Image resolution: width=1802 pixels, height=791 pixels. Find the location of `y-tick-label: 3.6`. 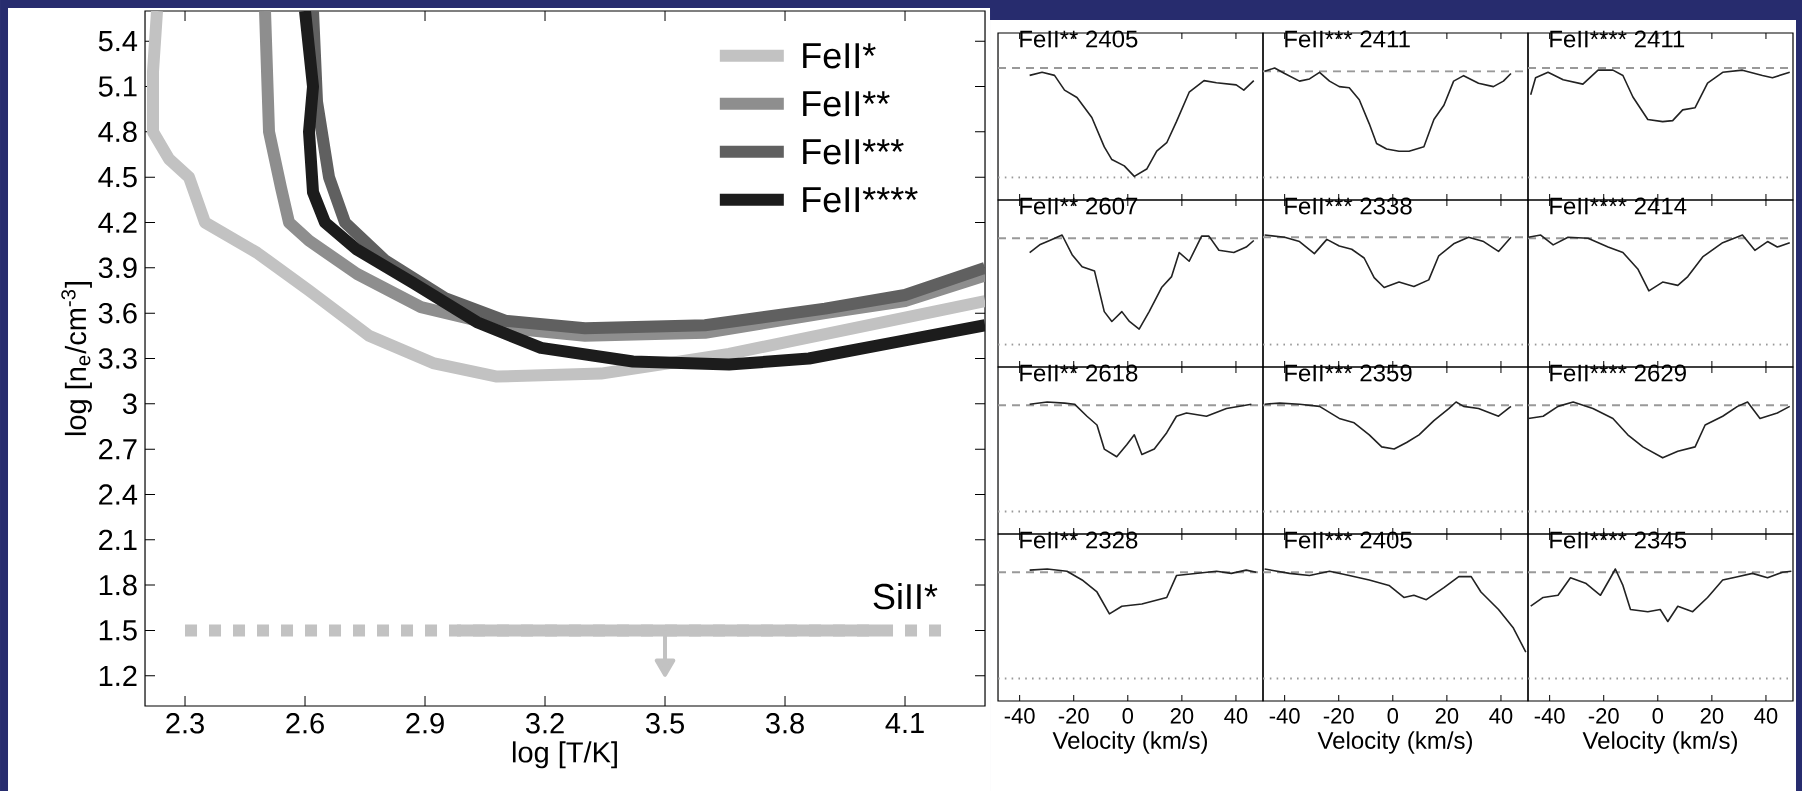

y-tick-label: 3.6 is located at coordinates (117, 313).